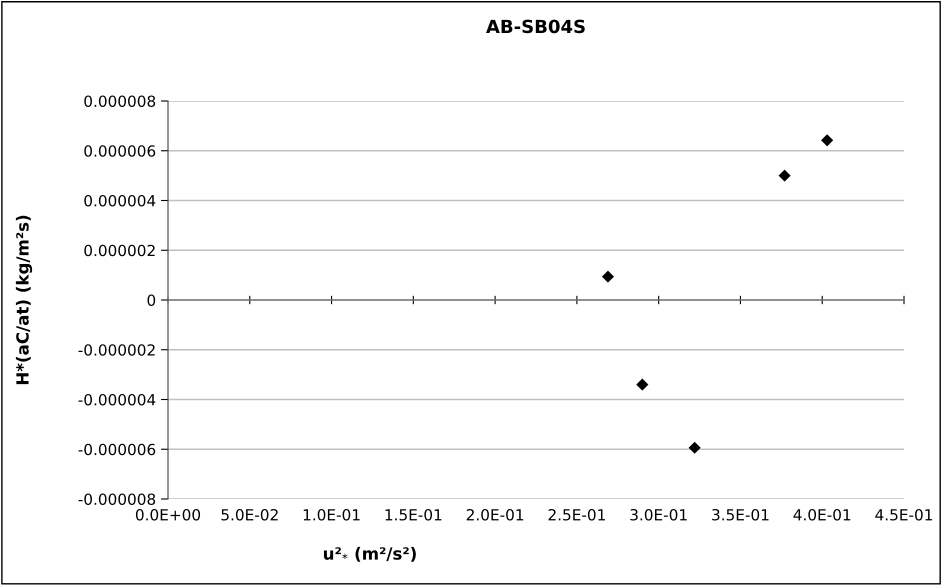  I want to click on x-tick-label: 3.0E-01, so click(658, 514).